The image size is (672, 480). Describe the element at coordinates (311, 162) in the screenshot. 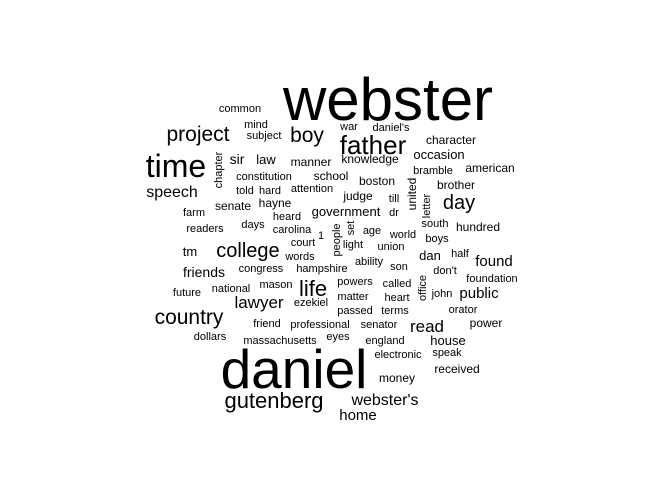

I see `word-manner: manner` at that location.